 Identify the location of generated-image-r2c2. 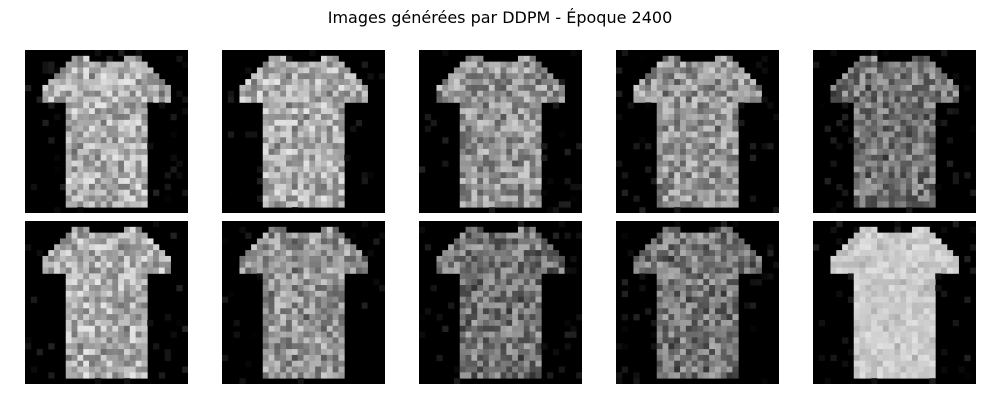
(303, 302).